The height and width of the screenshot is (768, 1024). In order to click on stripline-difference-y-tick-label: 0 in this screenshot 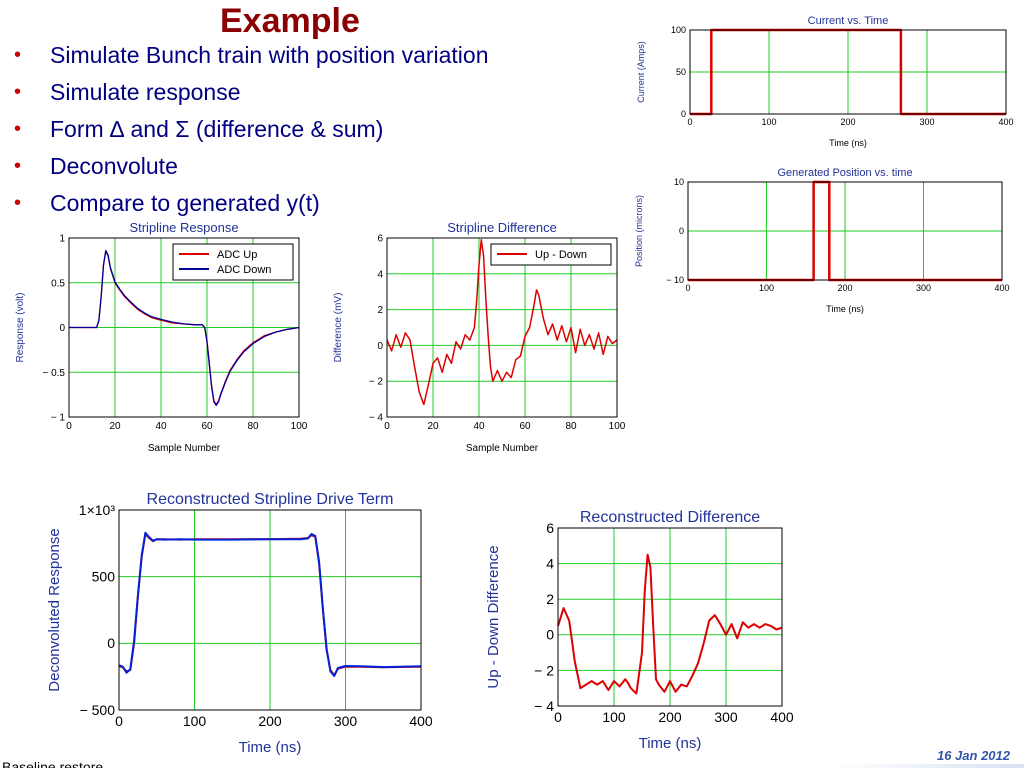, I will do `click(380, 346)`.